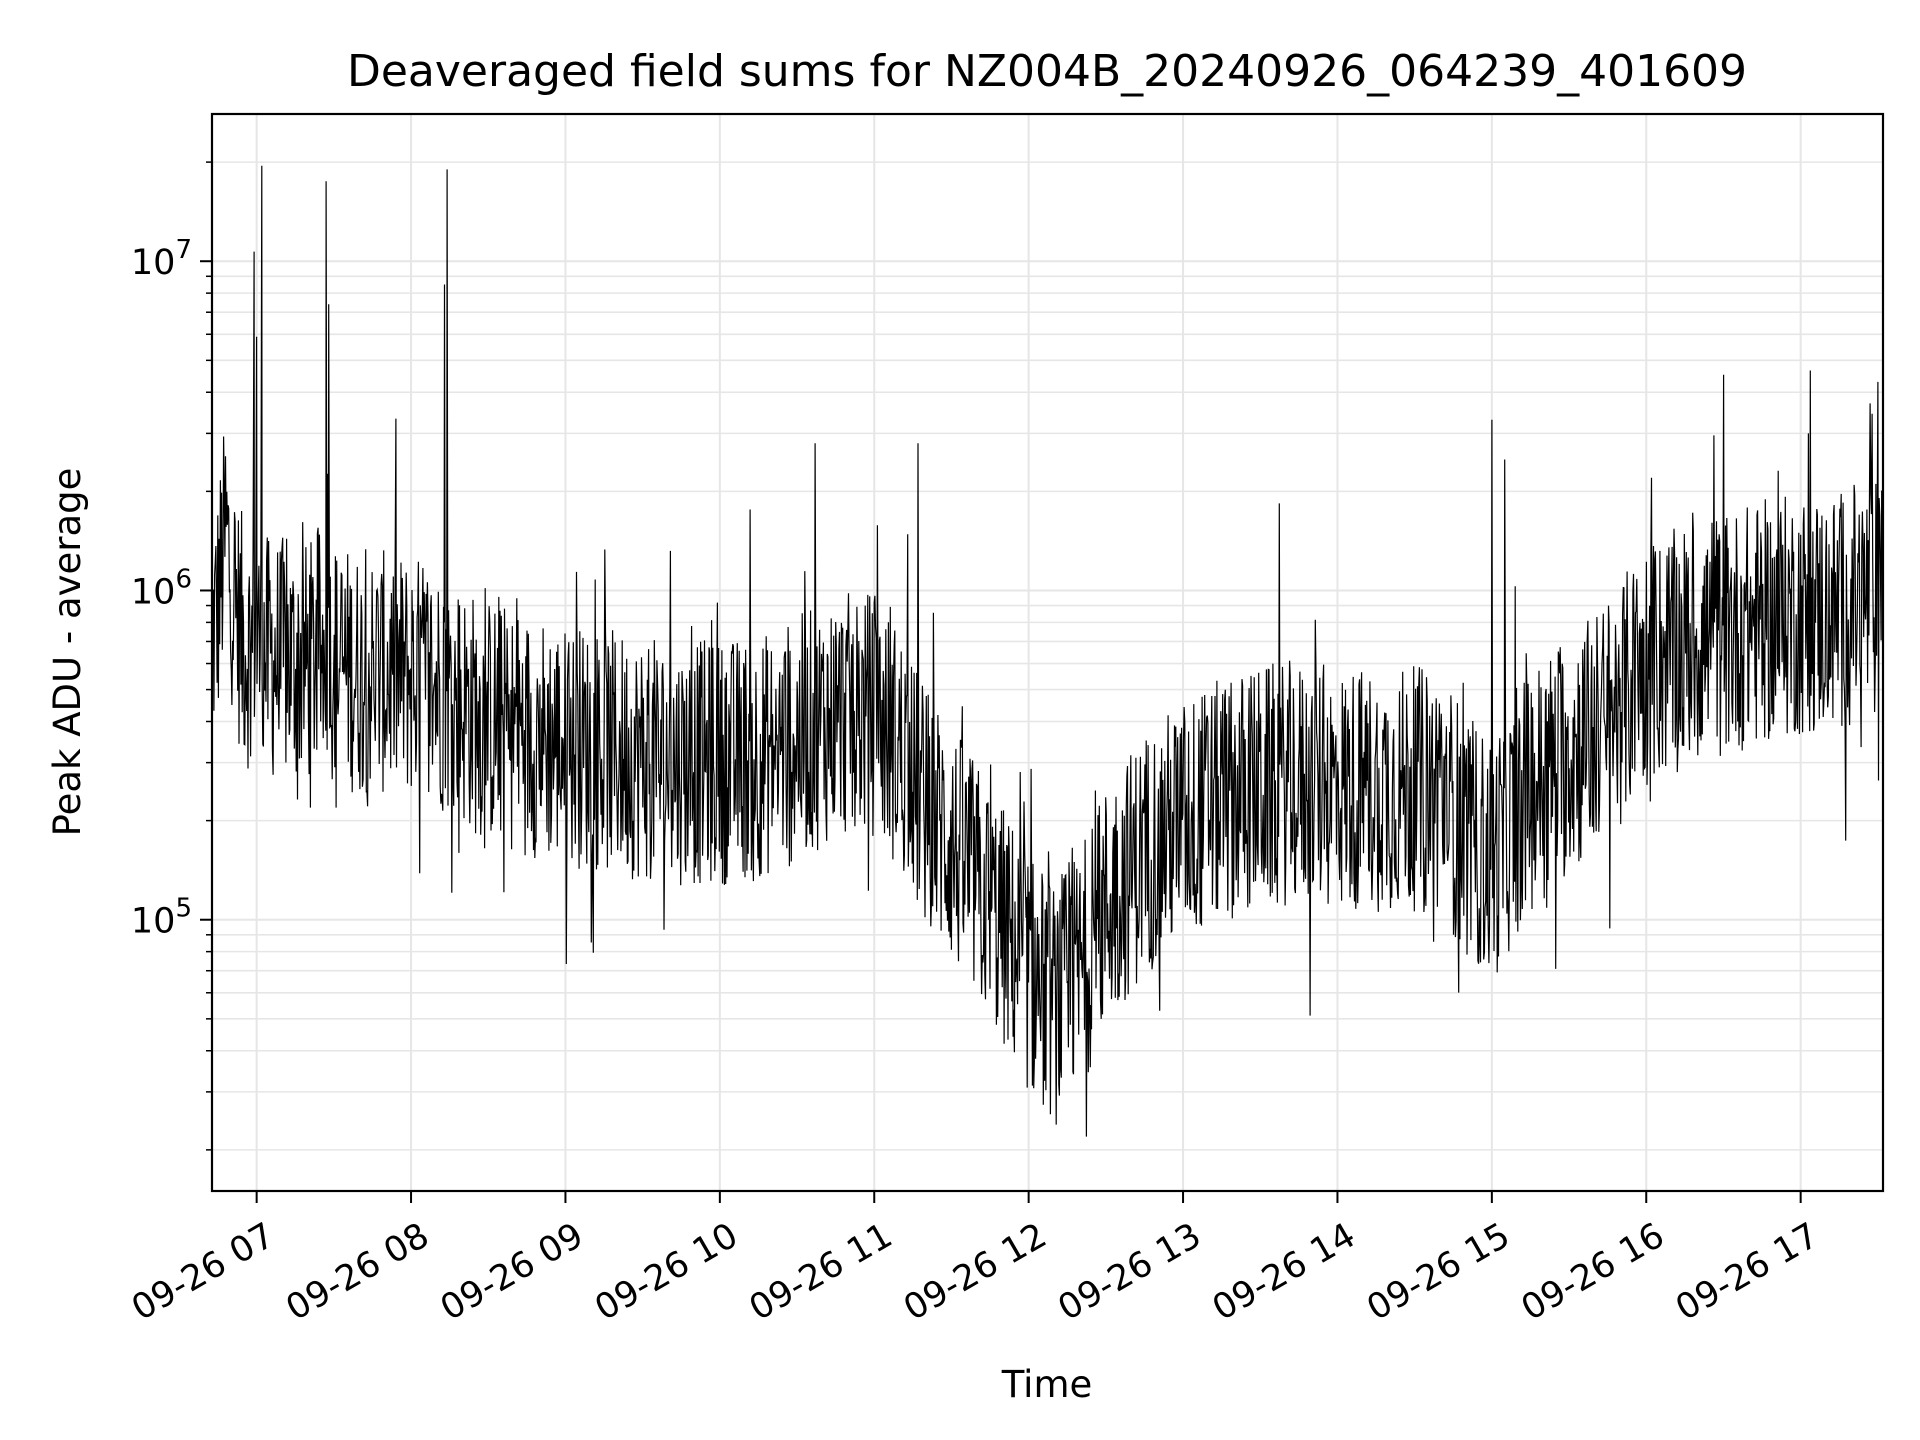 Image resolution: width=1920 pixels, height=1440 pixels. What do you see at coordinates (1047, 1384) in the screenshot?
I see `x-axis-label: Time` at bounding box center [1047, 1384].